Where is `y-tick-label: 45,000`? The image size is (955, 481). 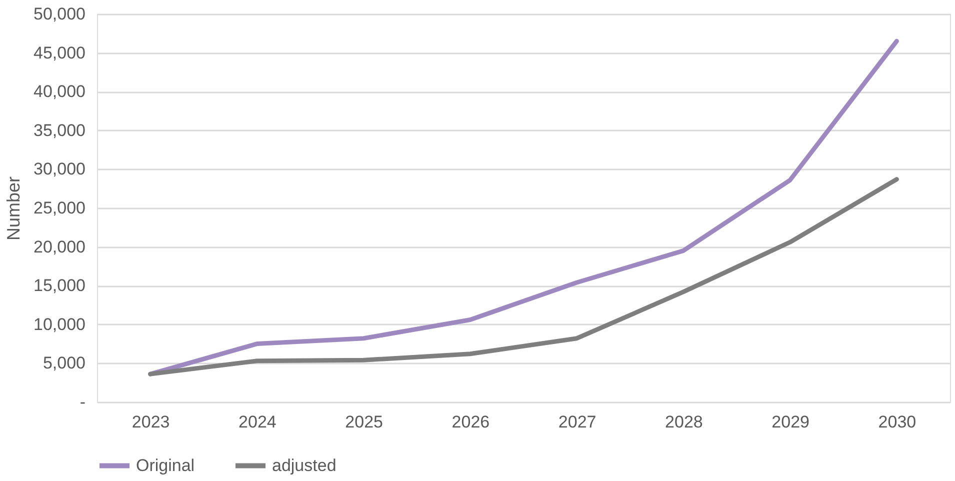 y-tick-label: 45,000 is located at coordinates (60, 52).